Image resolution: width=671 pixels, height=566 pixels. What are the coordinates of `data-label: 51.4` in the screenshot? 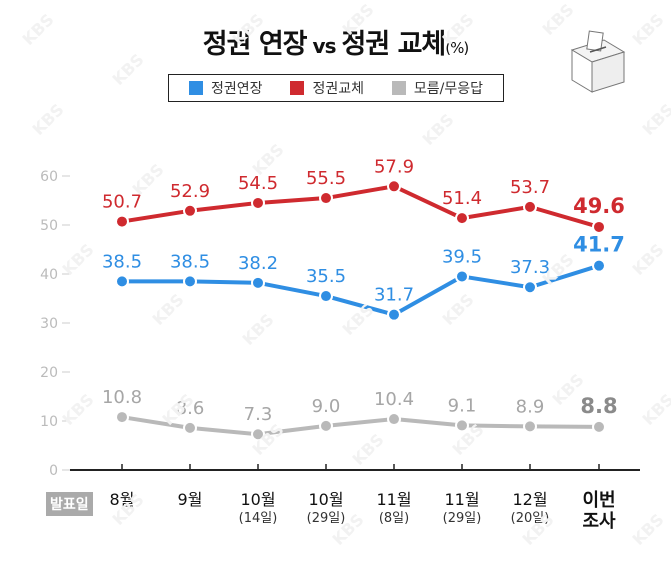 It's located at (462, 198).